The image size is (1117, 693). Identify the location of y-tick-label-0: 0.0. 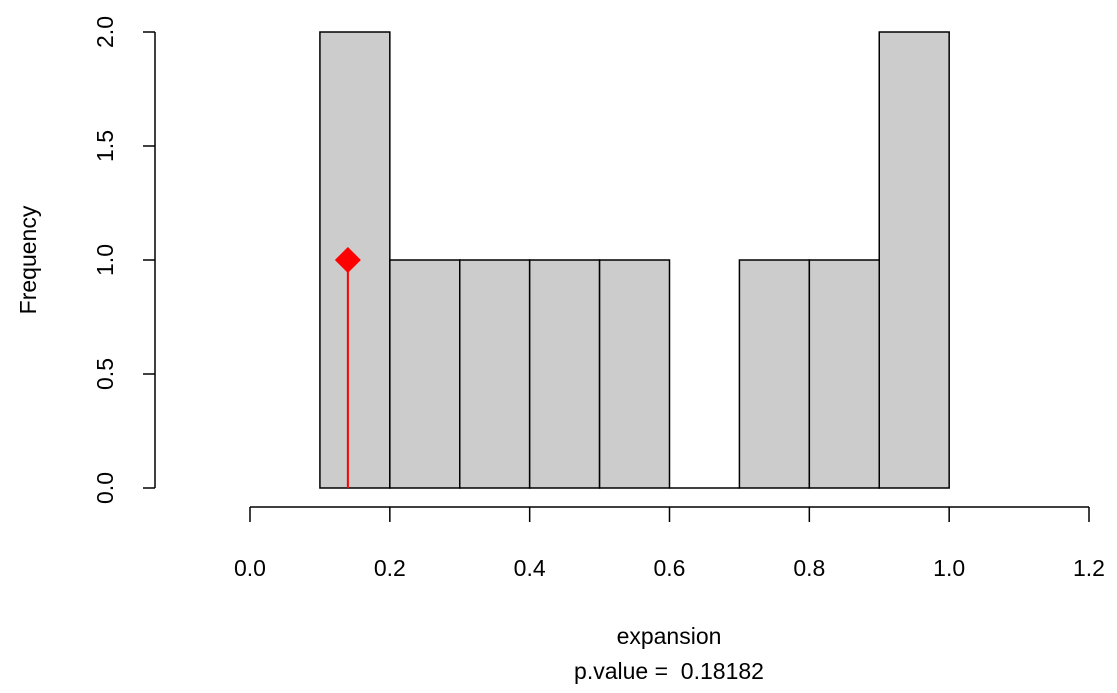
(105, 488).